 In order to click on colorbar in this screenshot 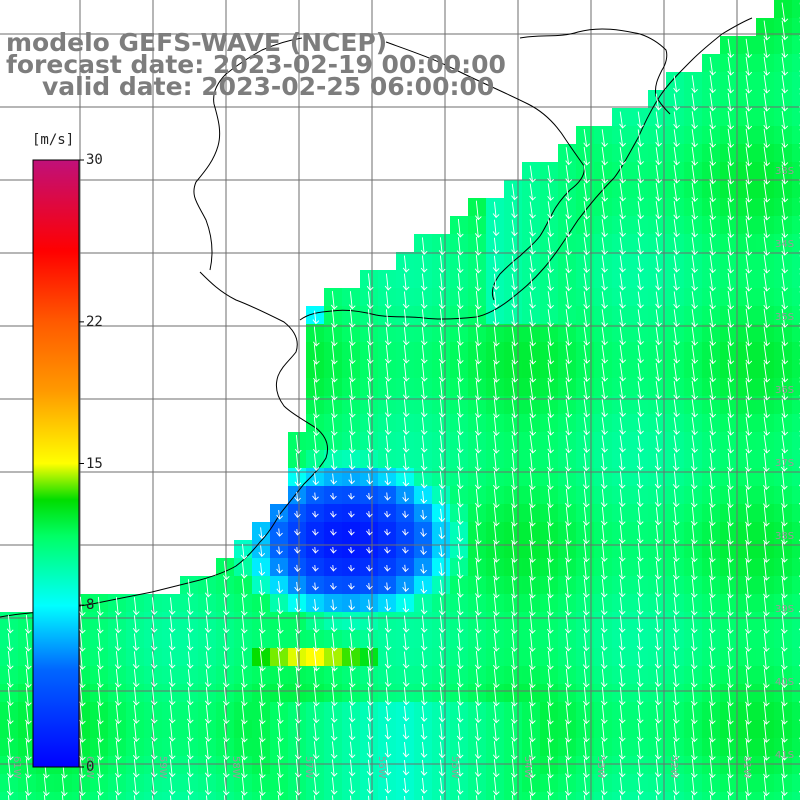, I will do `click(58, 463)`.